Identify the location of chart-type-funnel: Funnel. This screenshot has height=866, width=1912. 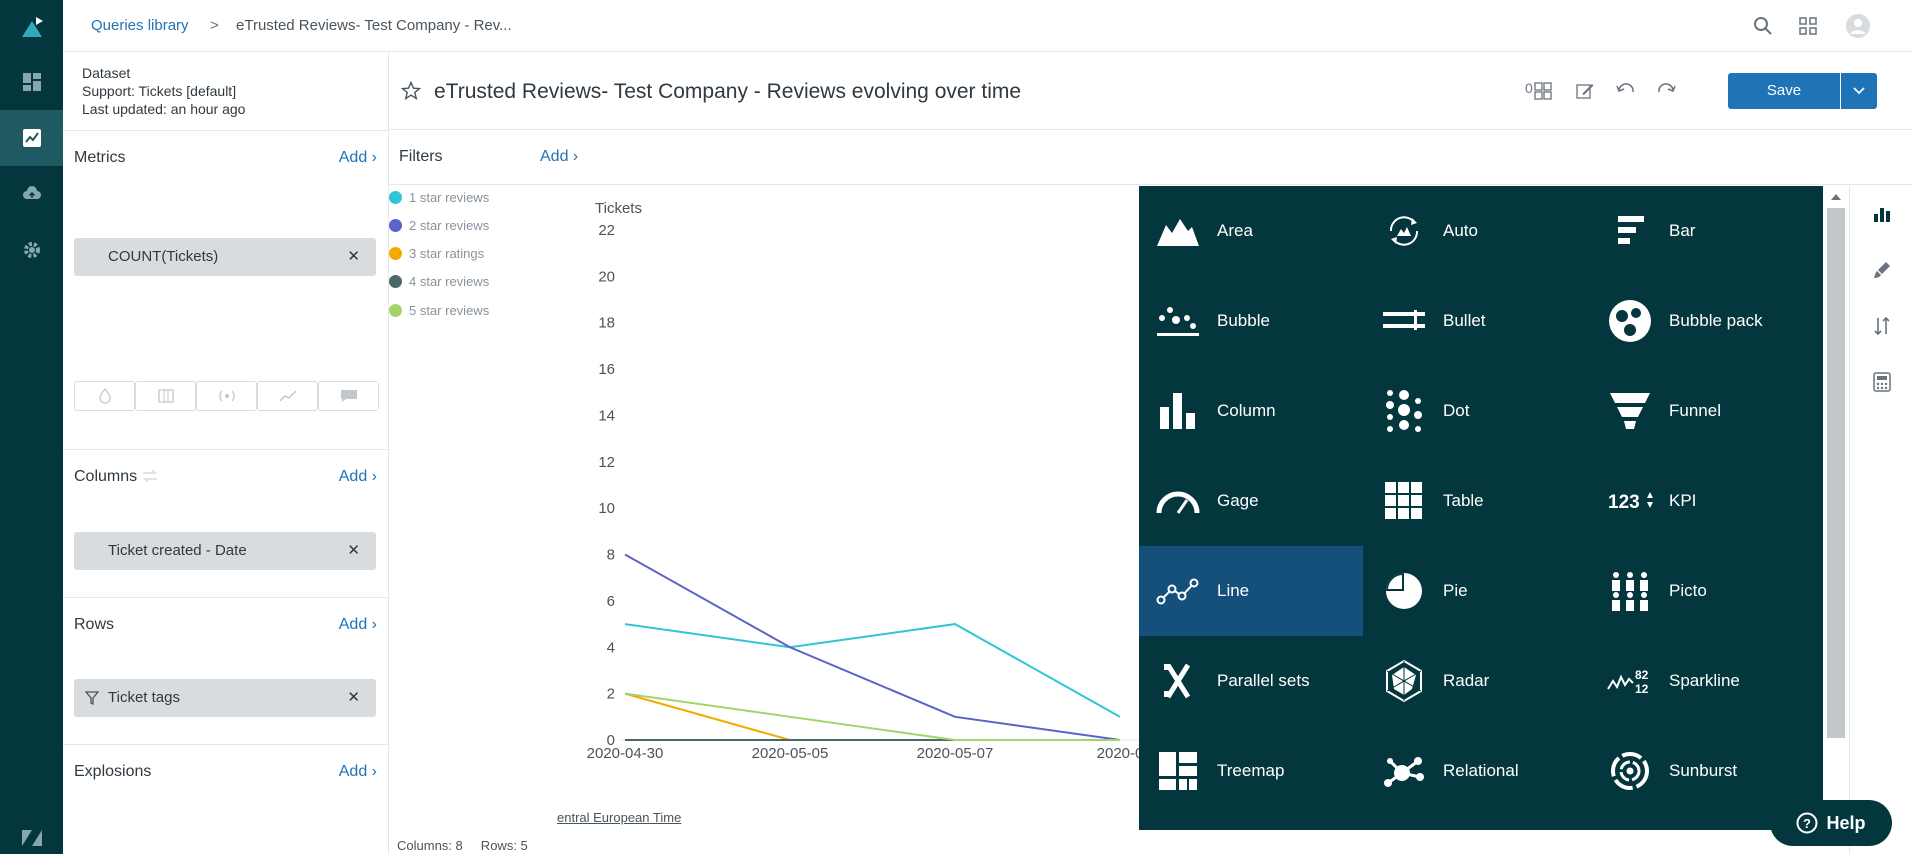
(1703, 411).